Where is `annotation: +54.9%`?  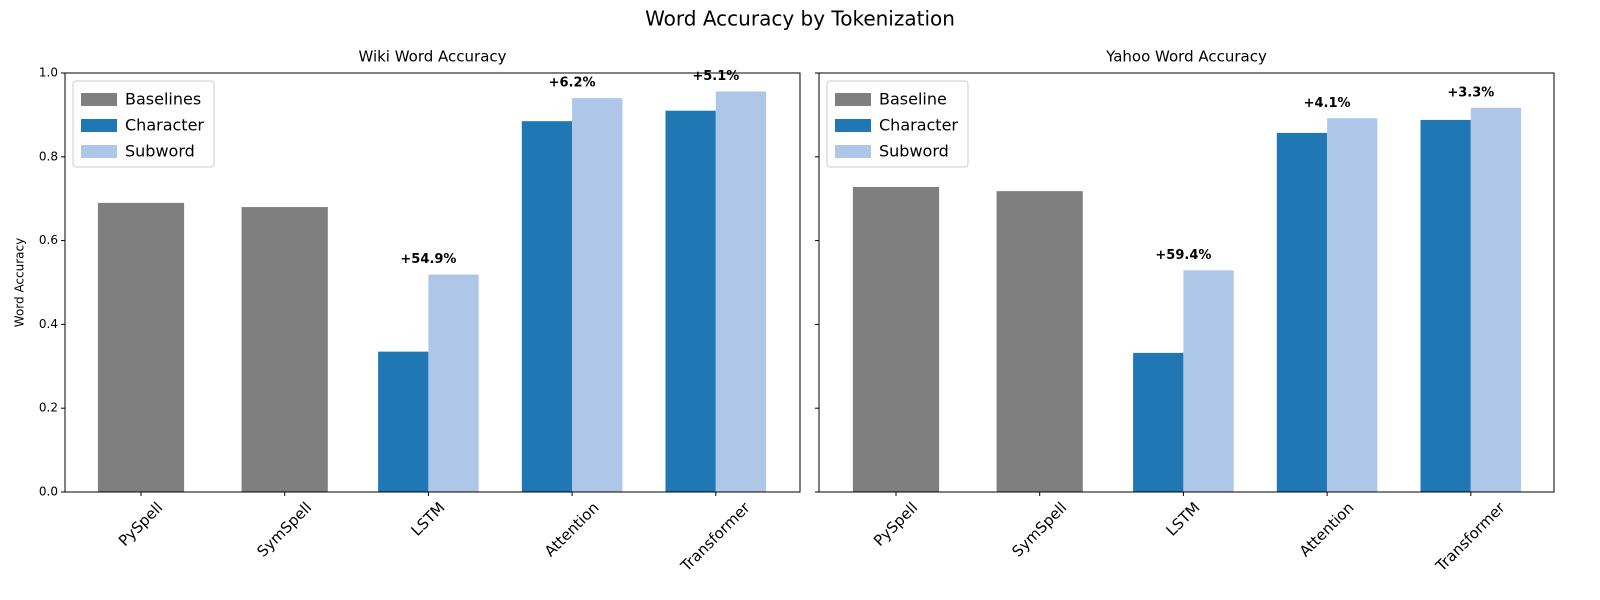 annotation: +54.9% is located at coordinates (428, 259).